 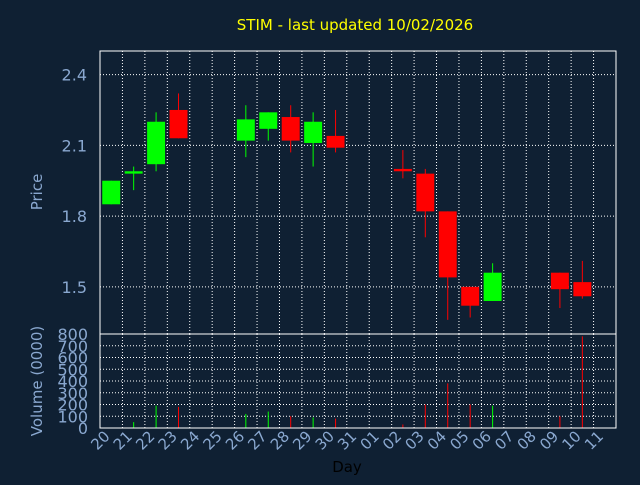 I want to click on price-tick-labels: 2.4 2.1 1.8 1.5, so click(x=74, y=181).